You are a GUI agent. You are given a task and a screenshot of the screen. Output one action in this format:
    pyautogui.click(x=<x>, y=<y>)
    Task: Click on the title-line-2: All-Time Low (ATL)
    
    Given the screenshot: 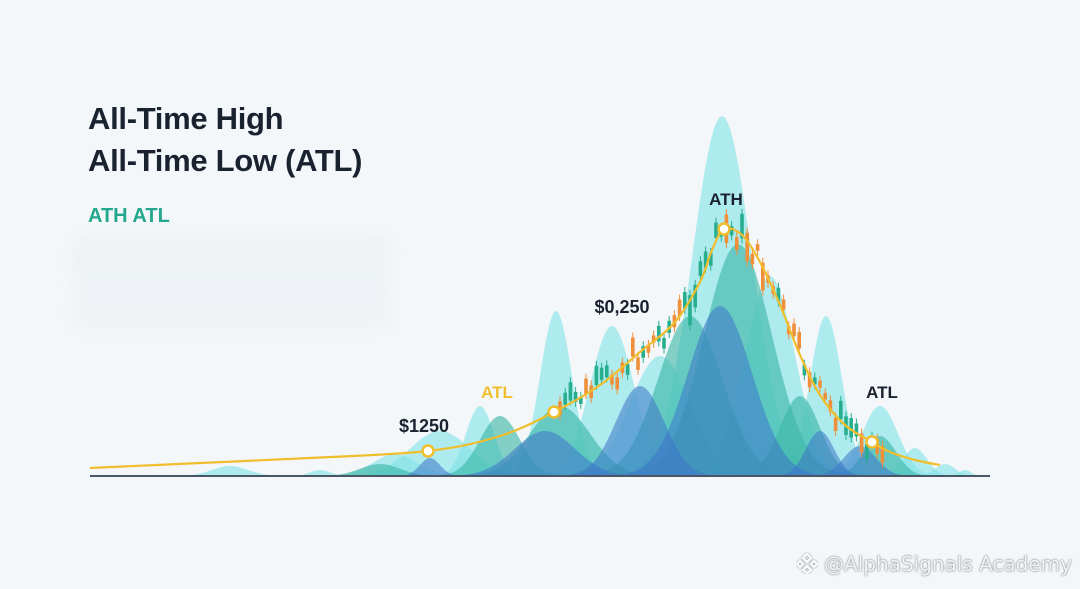 What is the action you would take?
    pyautogui.click(x=225, y=160)
    